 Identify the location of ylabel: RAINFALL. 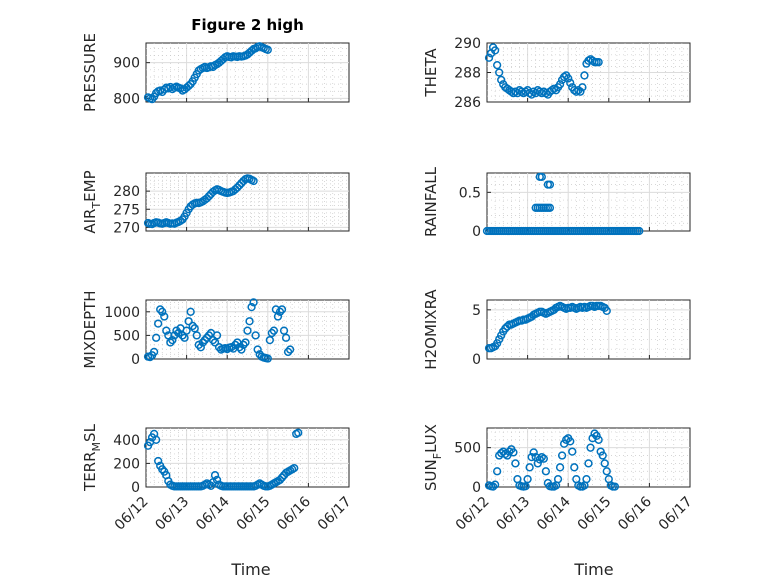
(431, 201).